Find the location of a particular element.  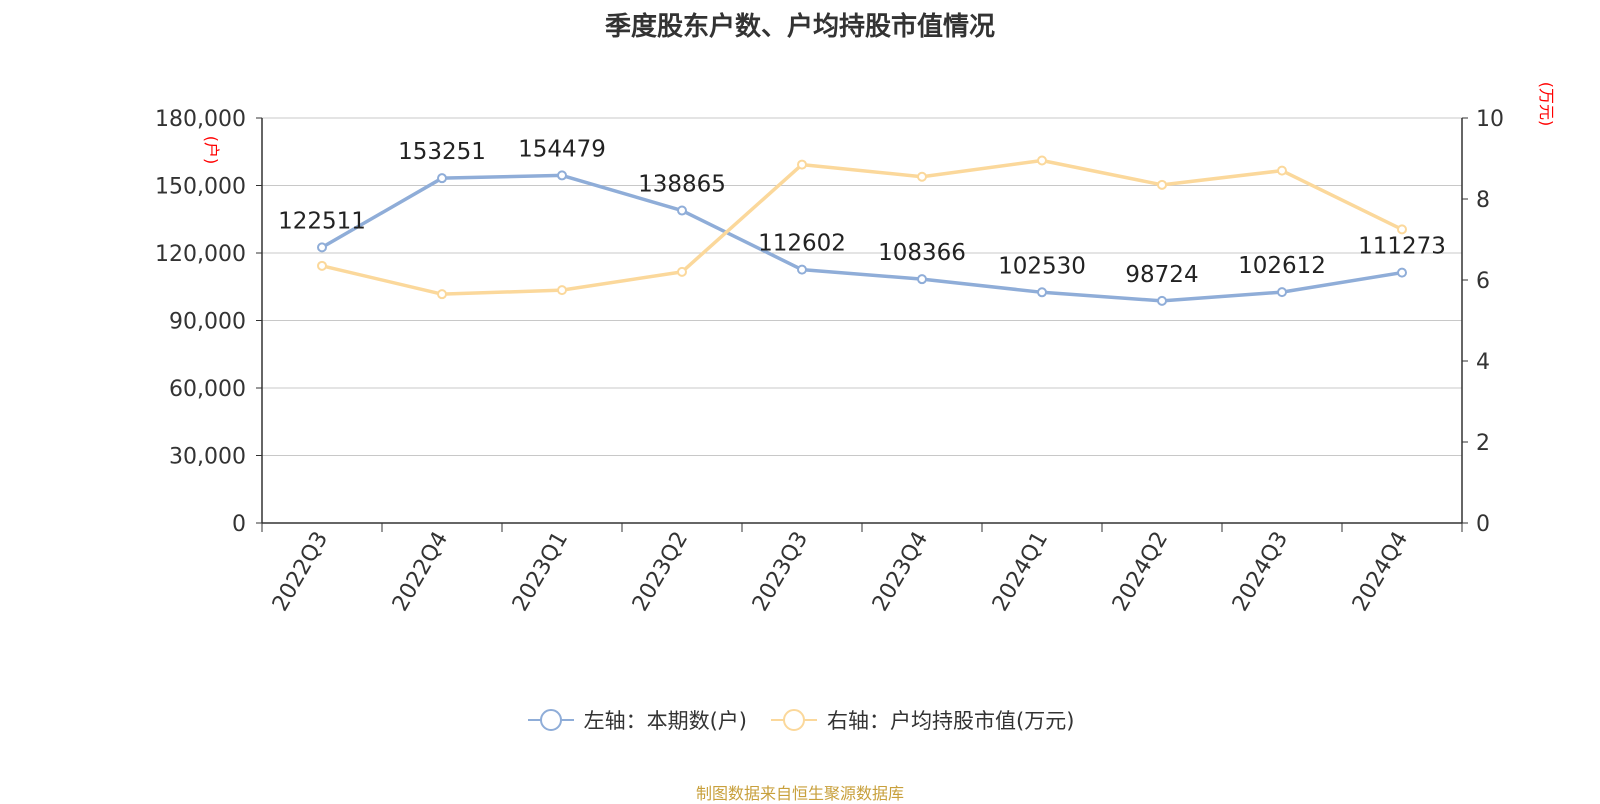

legend-left-marker-icon is located at coordinates (550, 720).